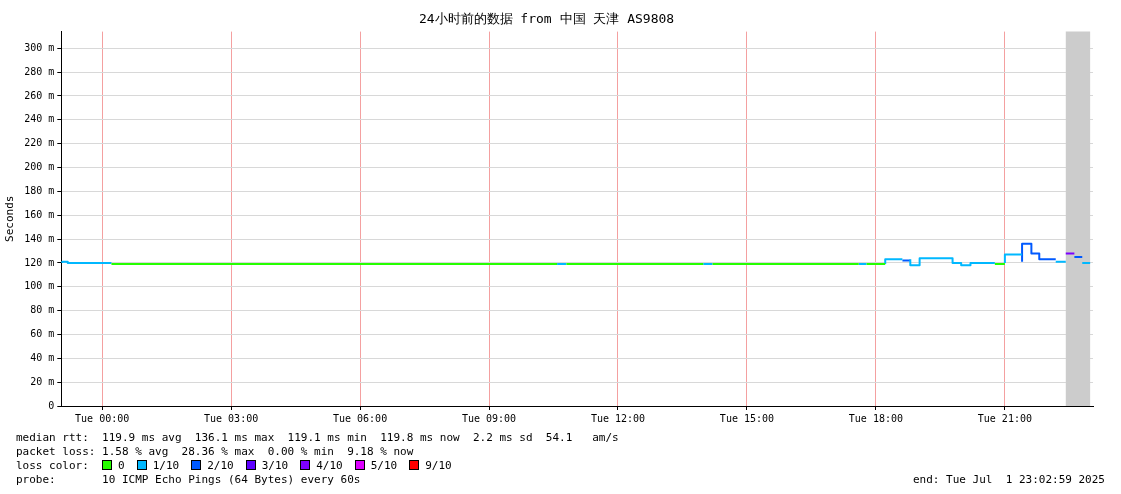 The width and height of the screenshot is (1121, 494). I want to click on legend-title: loss color:, so click(53, 465).